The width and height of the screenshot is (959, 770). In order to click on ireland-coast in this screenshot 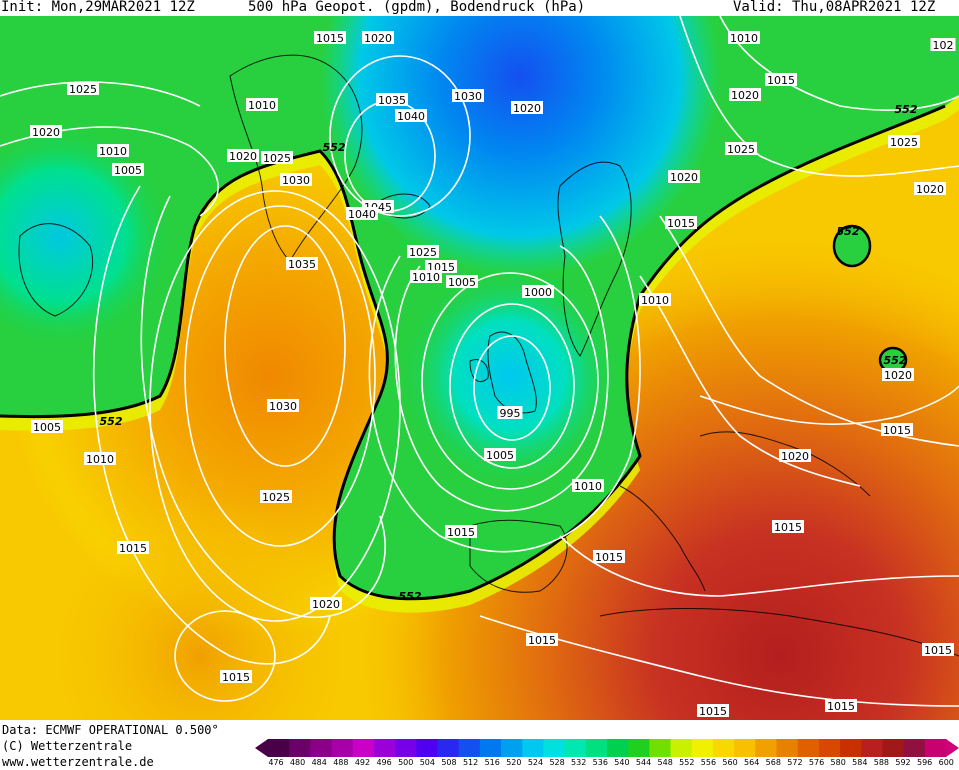, I will do `click(479, 371)`.